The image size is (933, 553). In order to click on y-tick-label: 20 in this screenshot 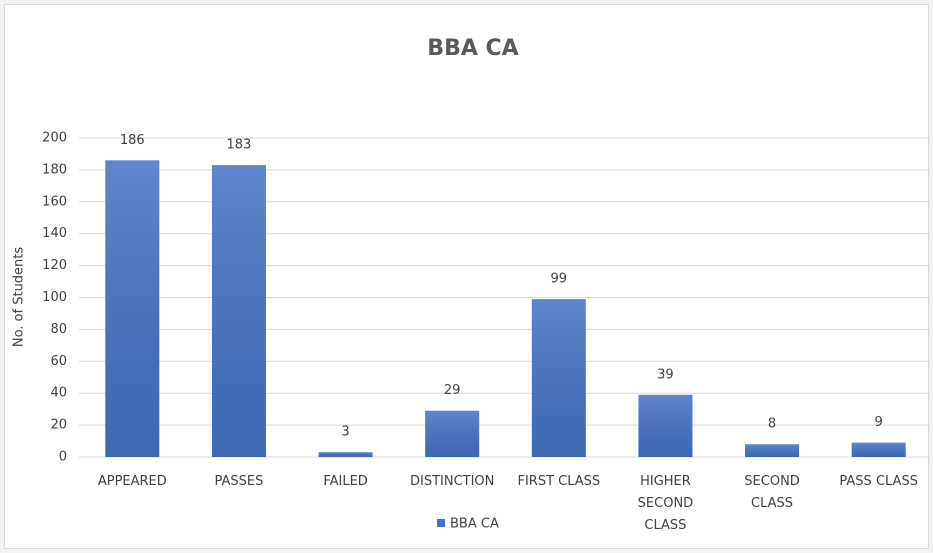, I will do `click(58, 425)`.